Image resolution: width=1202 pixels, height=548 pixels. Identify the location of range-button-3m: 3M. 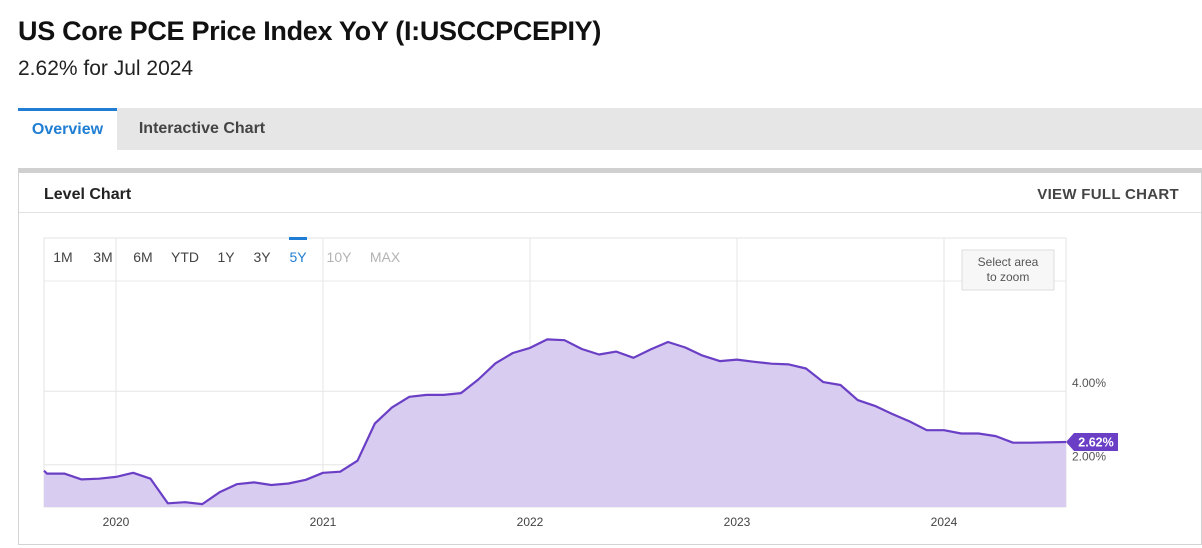
(102, 257).